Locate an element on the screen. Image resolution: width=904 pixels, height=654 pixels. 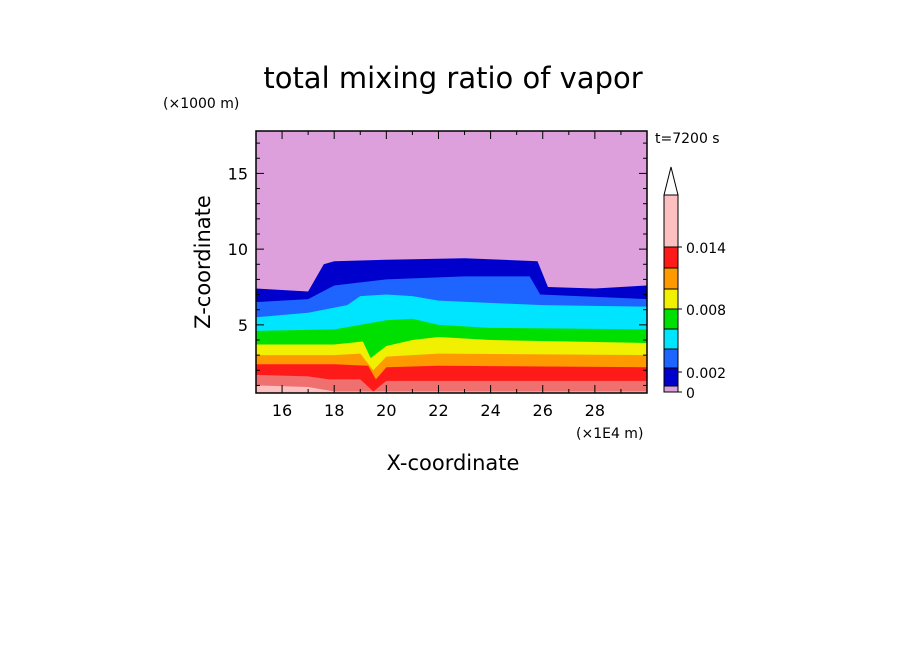
colorbar-extend-arrow is located at coordinates (671, 181).